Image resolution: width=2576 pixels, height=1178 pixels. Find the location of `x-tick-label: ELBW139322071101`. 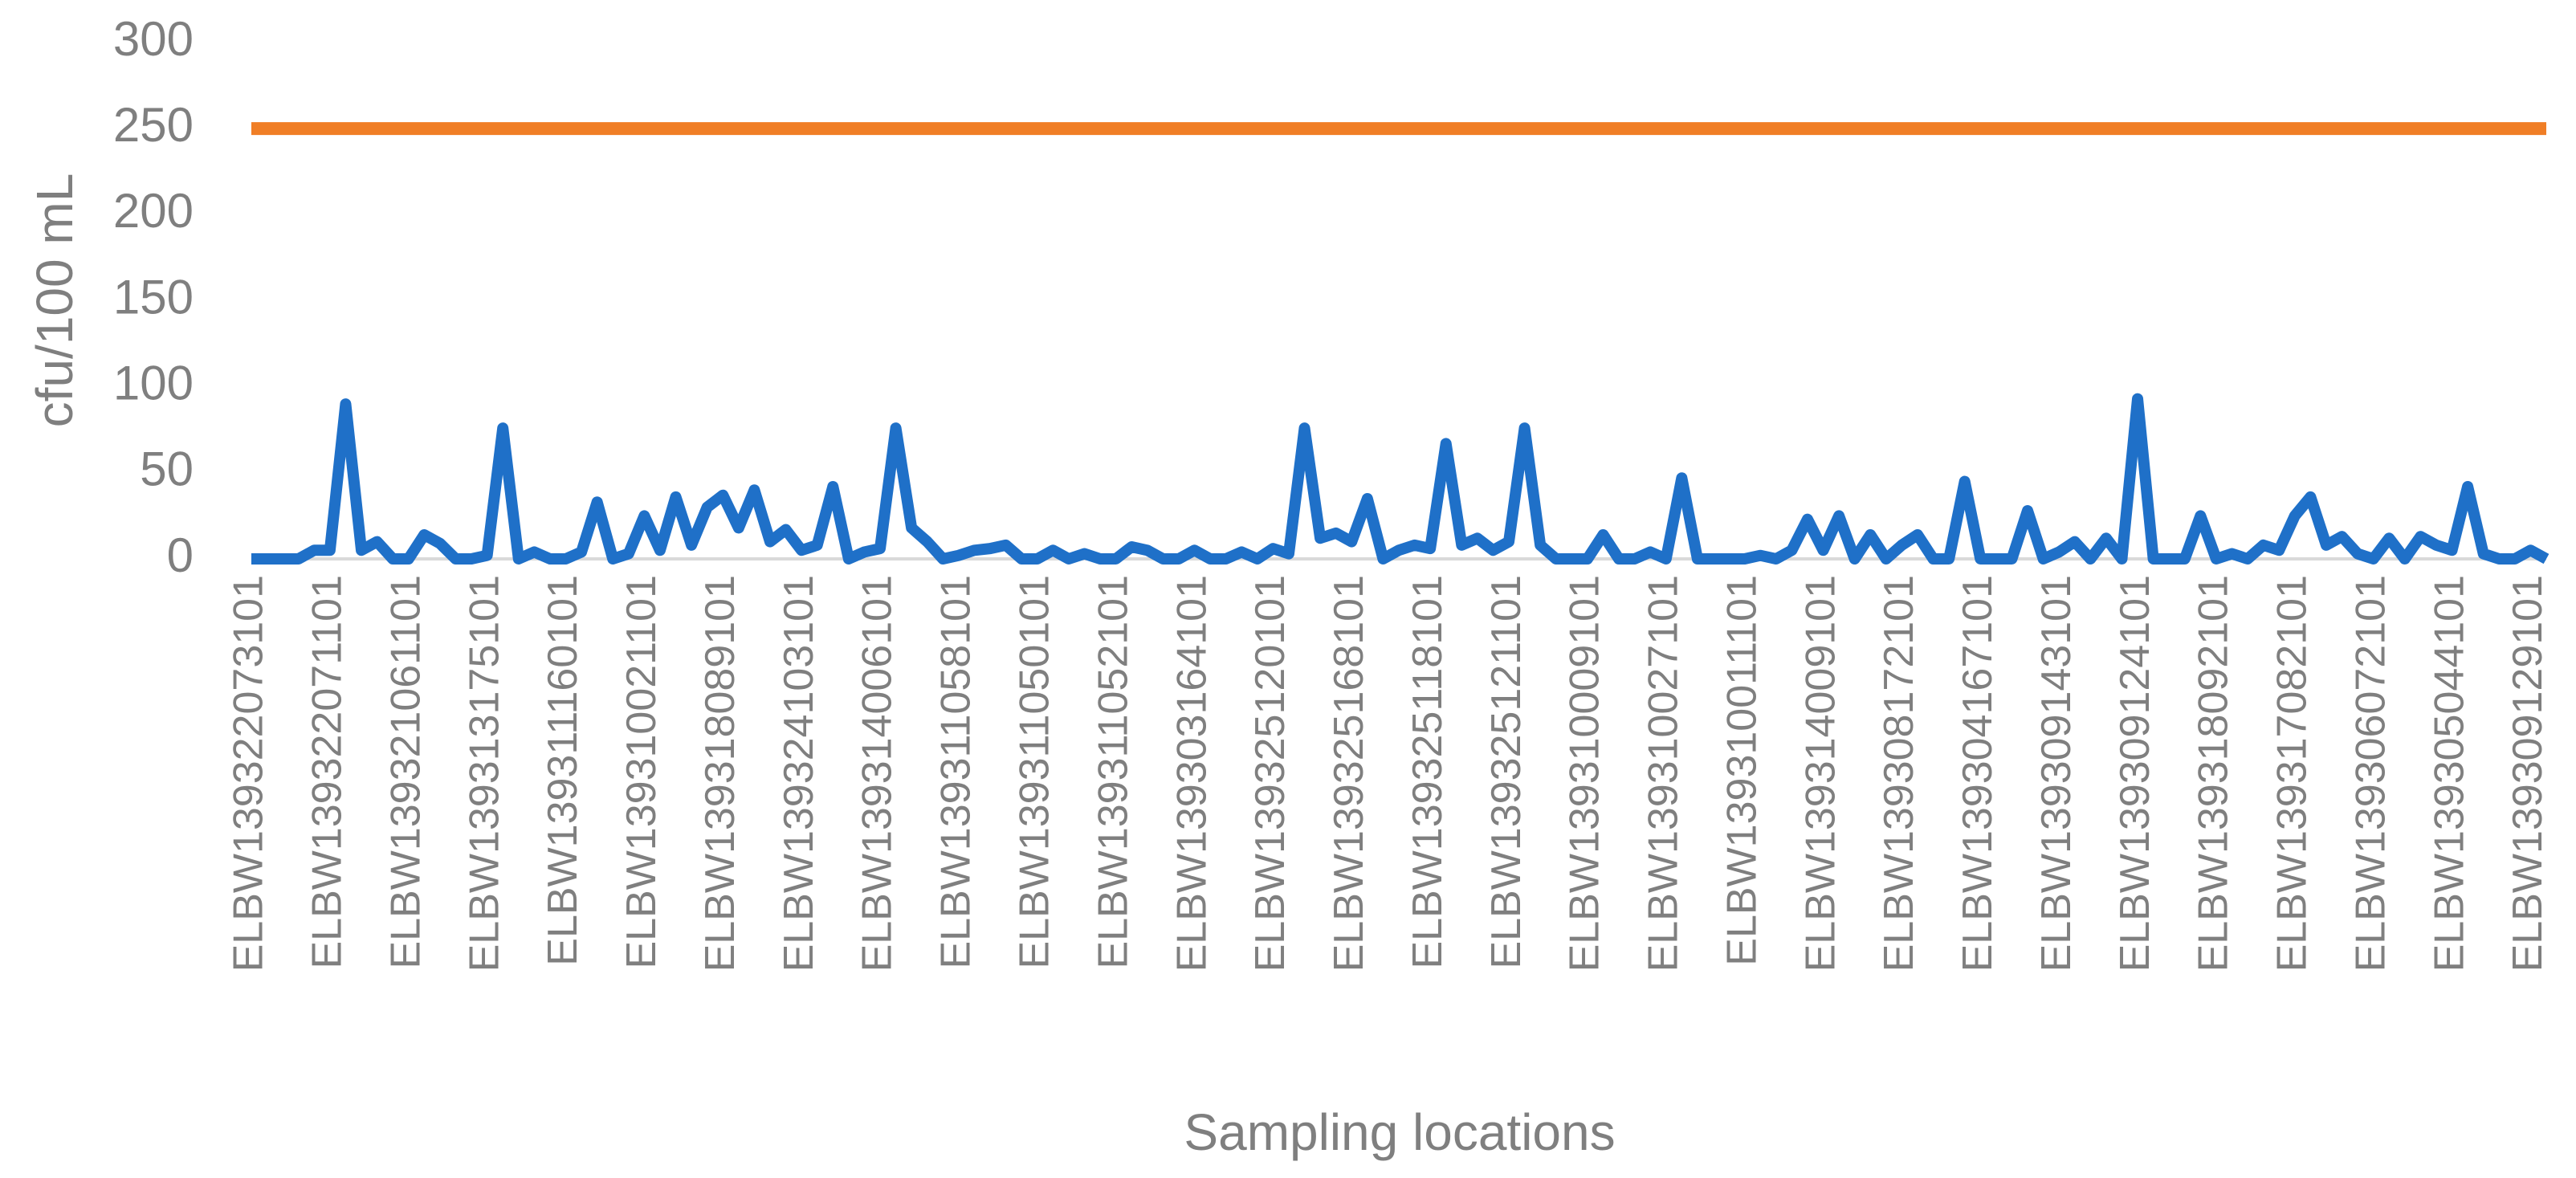

x-tick-label: ELBW139322071101 is located at coordinates (327, 772).